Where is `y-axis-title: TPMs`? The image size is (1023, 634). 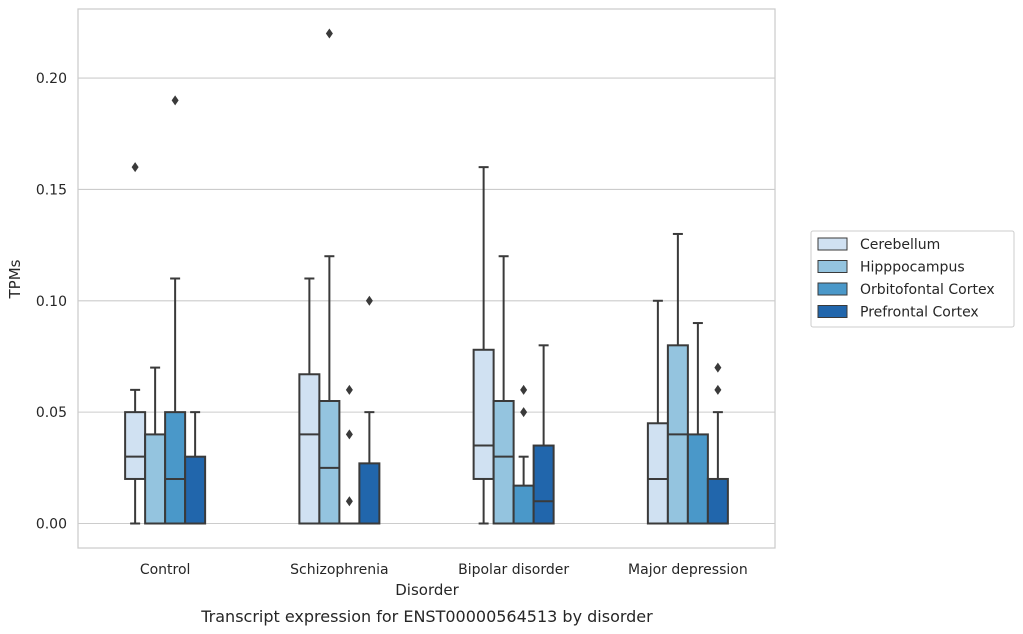 y-axis-title: TPMs is located at coordinates (15, 279).